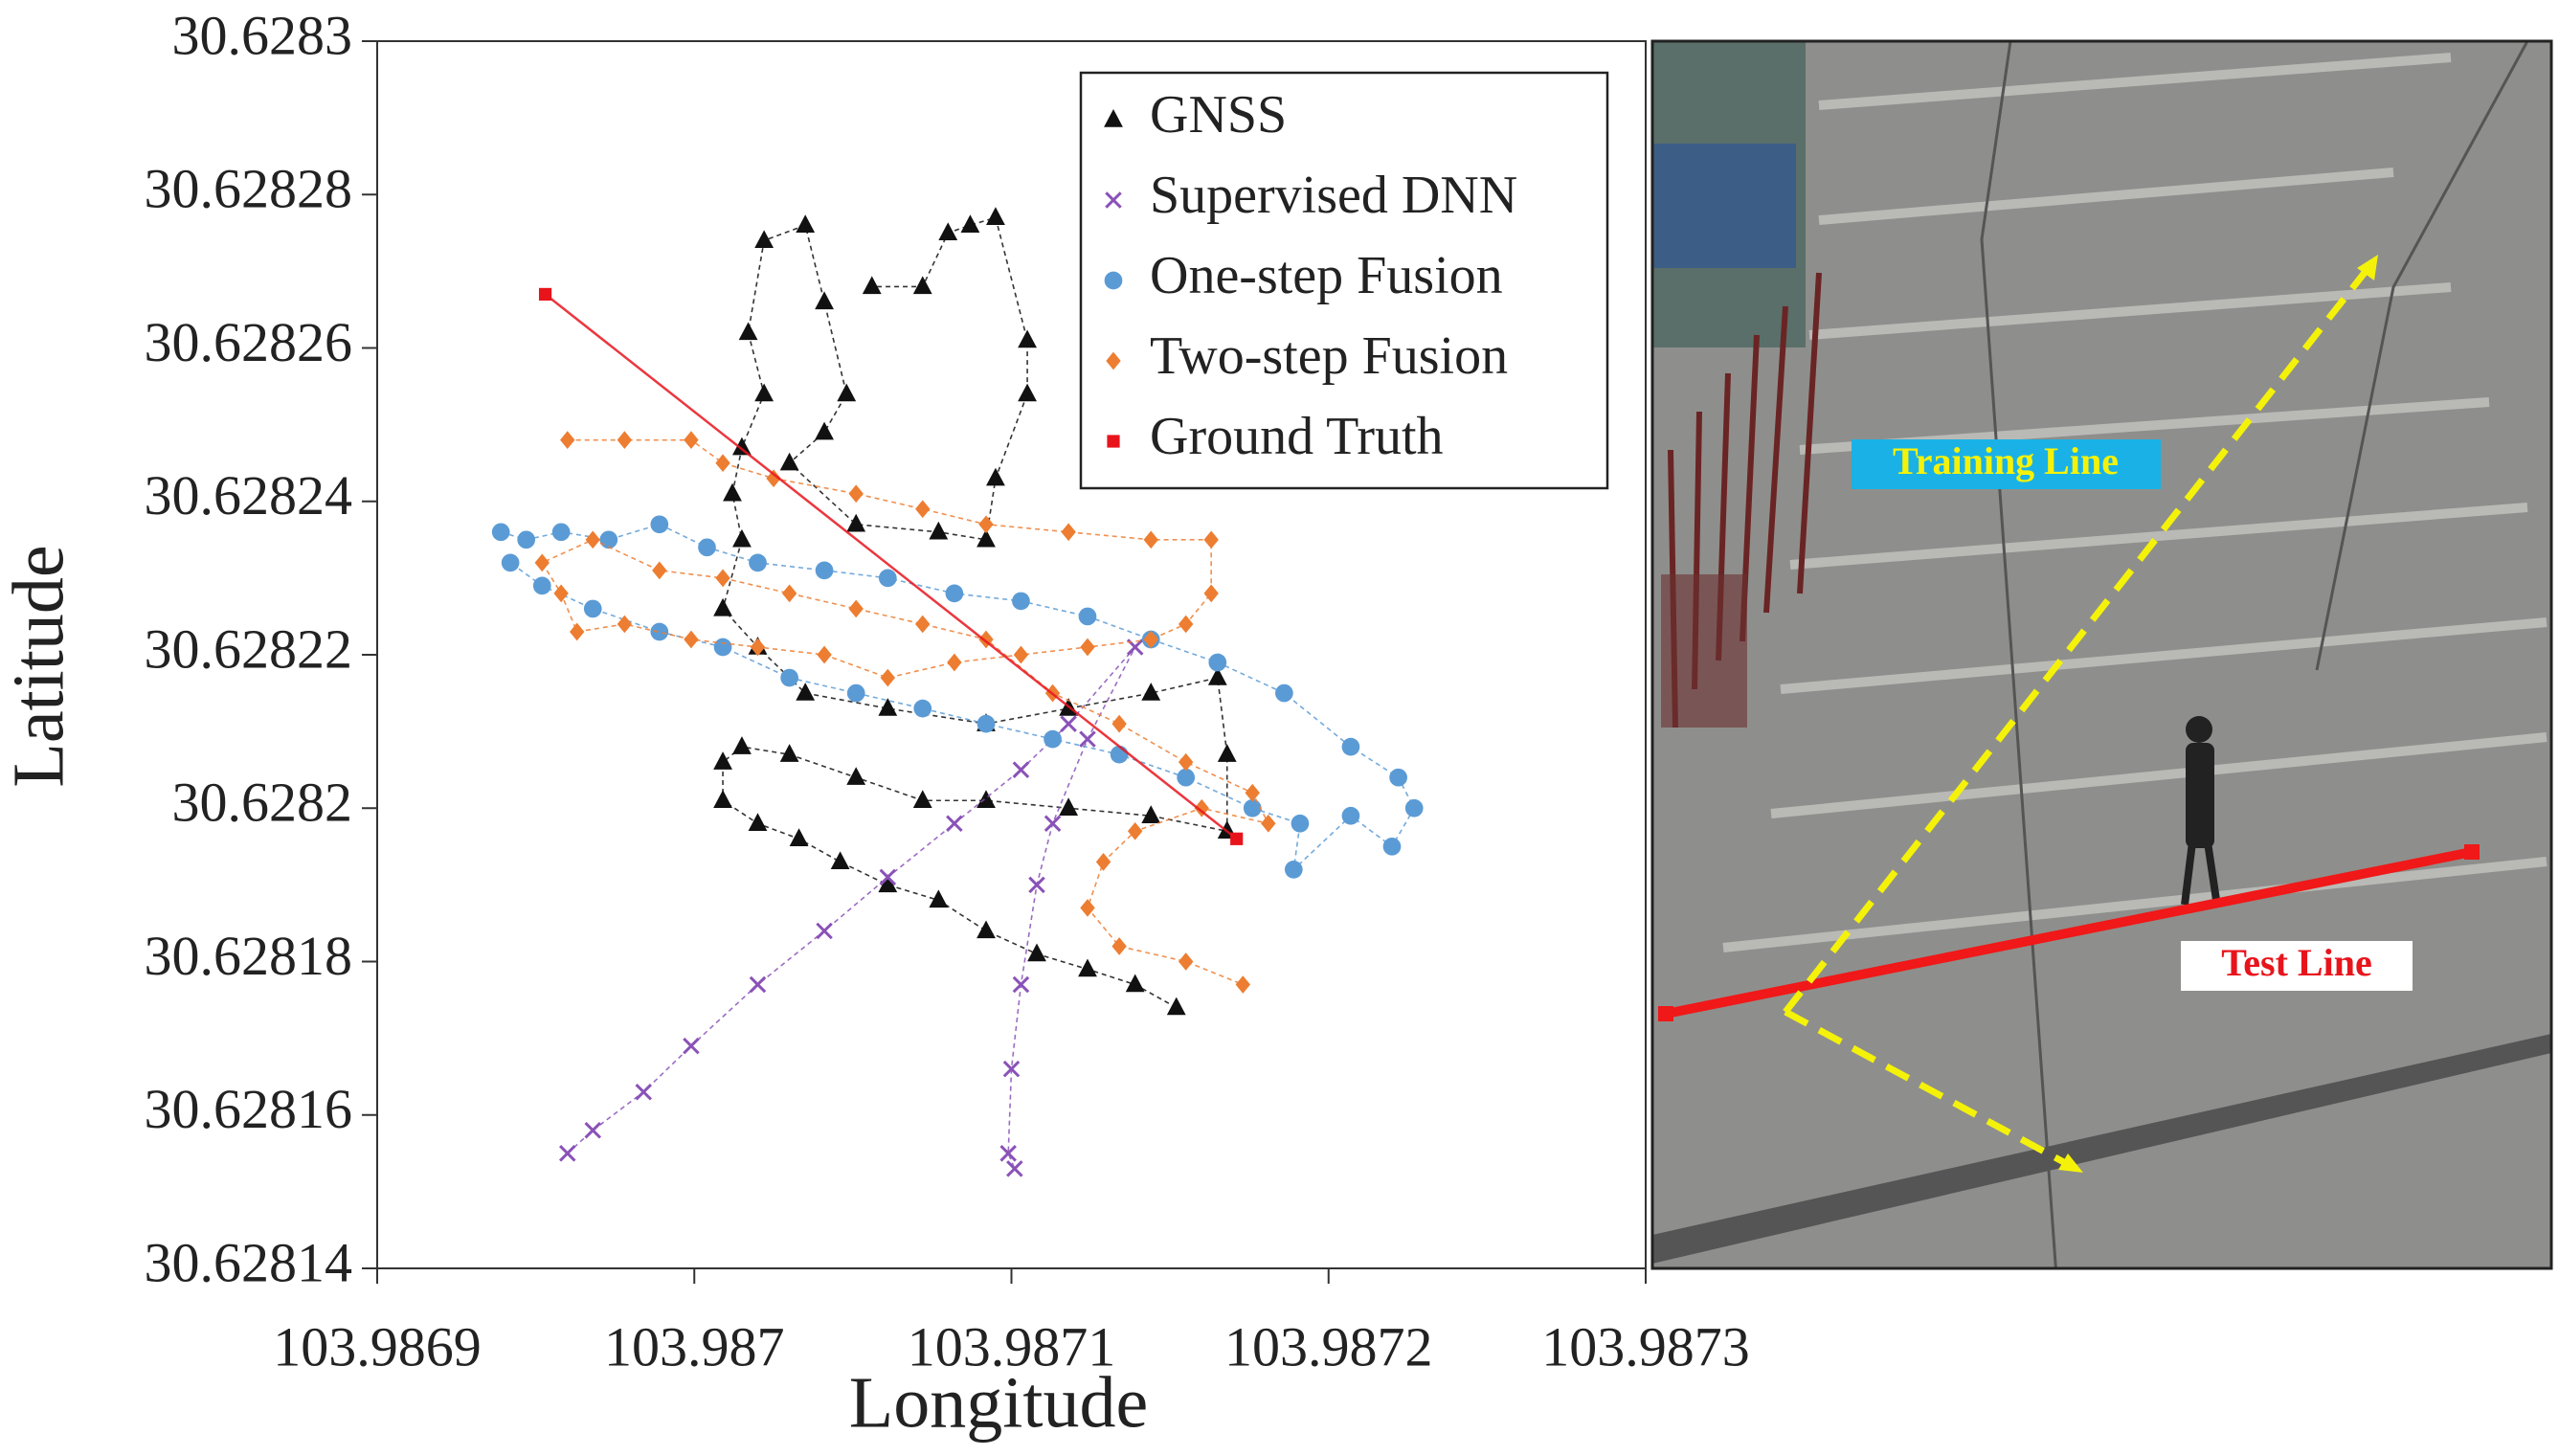 The height and width of the screenshot is (1456, 2559). What do you see at coordinates (1237, 839) in the screenshot?
I see `square-marker` at bounding box center [1237, 839].